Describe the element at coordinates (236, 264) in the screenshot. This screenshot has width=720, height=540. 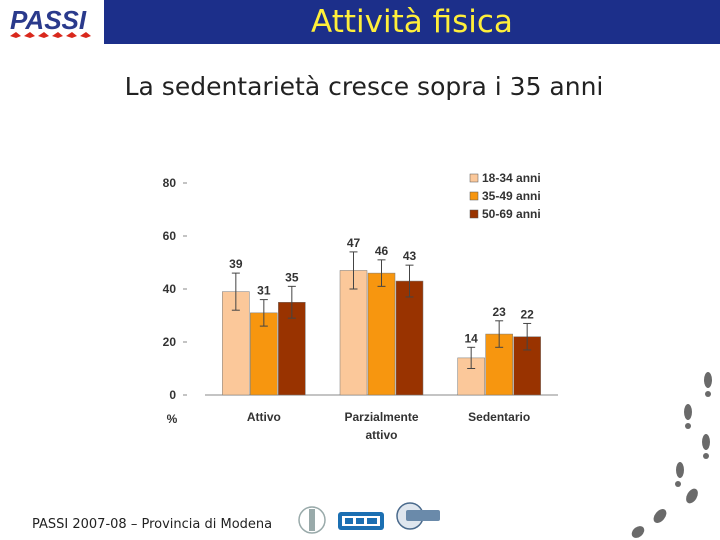
I see `data-label: 39` at that location.